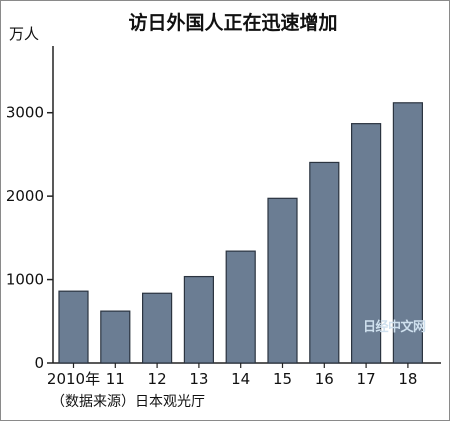 This screenshot has width=450, height=422. Describe the element at coordinates (39, 363) in the screenshot. I see `y-tick-label: 0` at that location.